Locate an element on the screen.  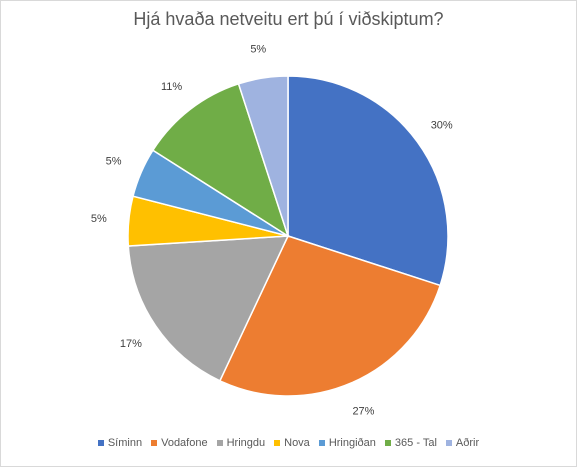
legend-item: 365 - Tal is located at coordinates (410, 443).